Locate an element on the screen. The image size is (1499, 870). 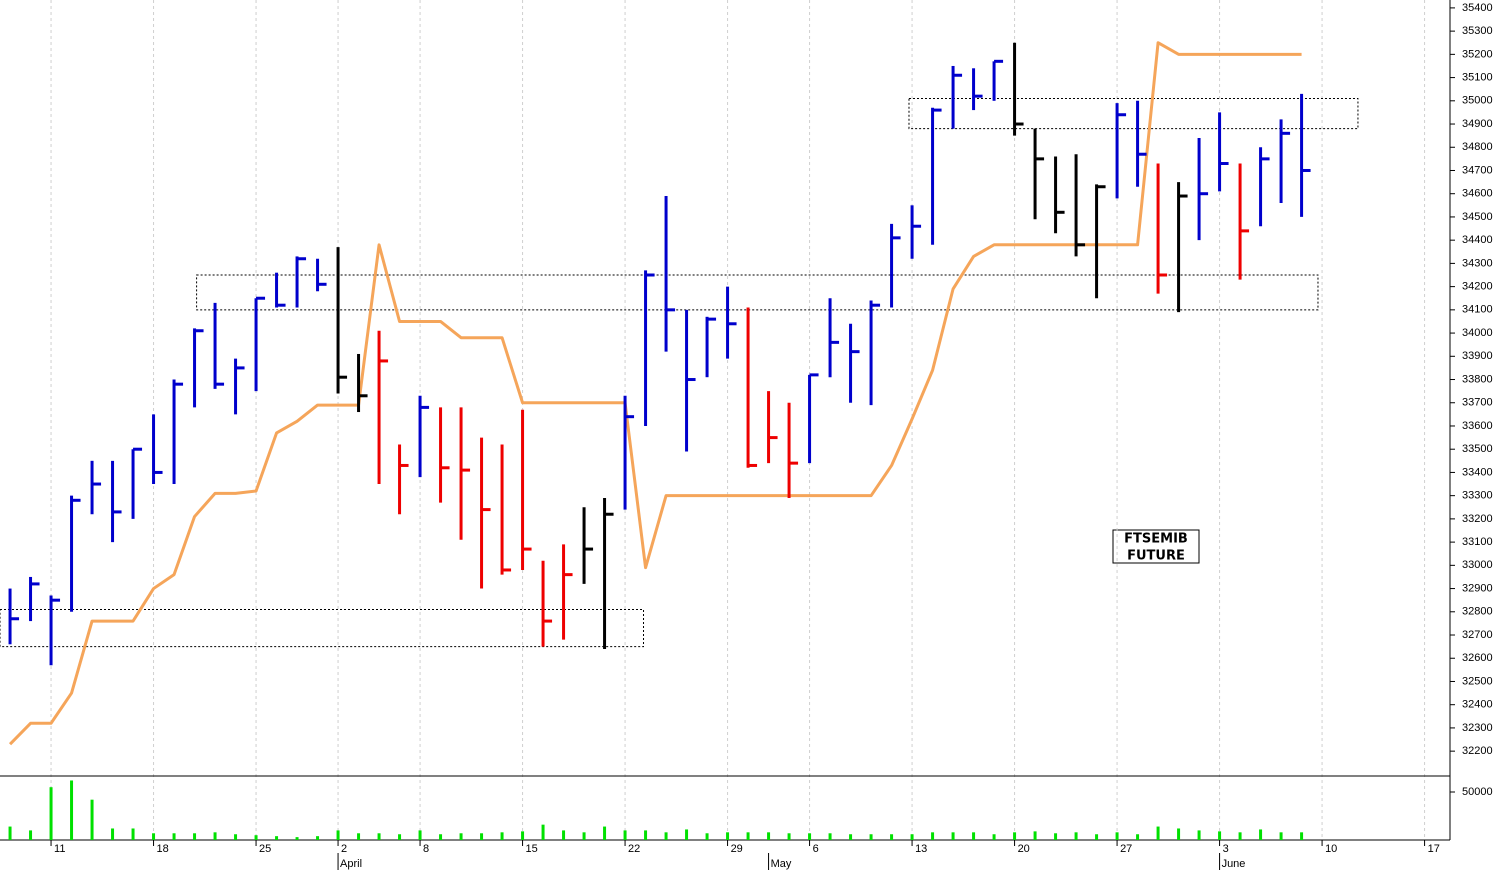
y-tick-label: 32200 is located at coordinates (1477, 751).